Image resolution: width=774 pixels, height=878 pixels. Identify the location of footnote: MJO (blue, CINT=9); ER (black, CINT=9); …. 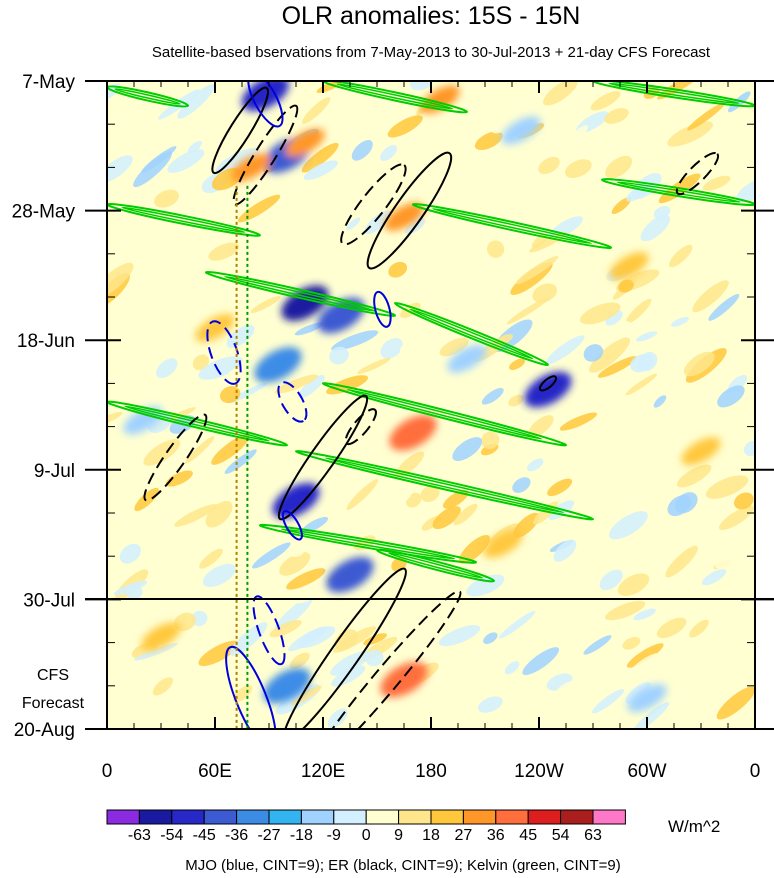
(403, 865).